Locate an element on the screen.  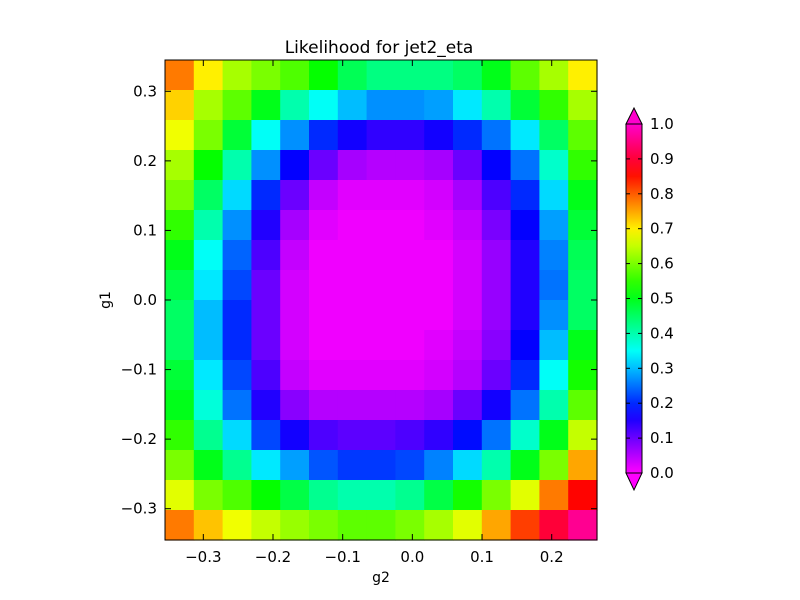
y-tick-label: −0.2 is located at coordinates (139, 439).